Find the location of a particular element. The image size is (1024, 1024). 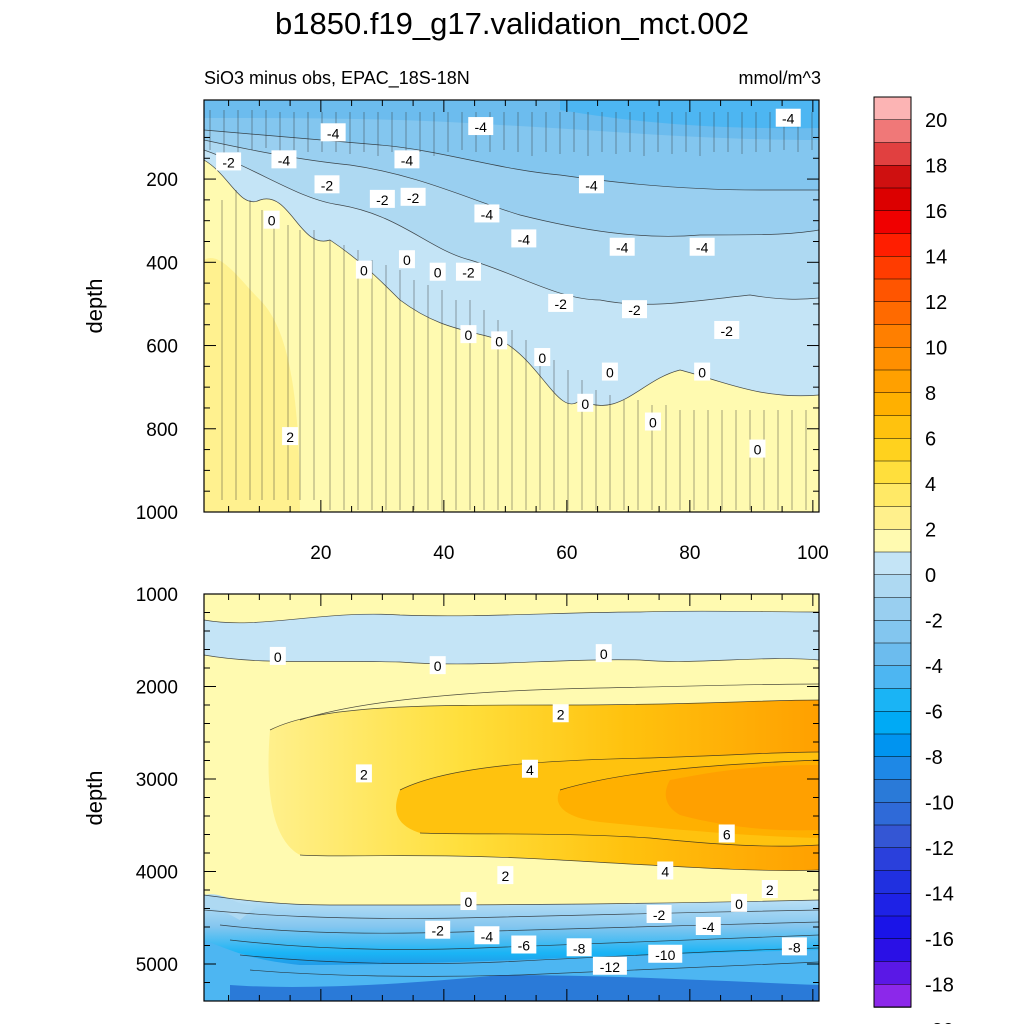

colorbar-label: 4 is located at coordinates (930, 485).